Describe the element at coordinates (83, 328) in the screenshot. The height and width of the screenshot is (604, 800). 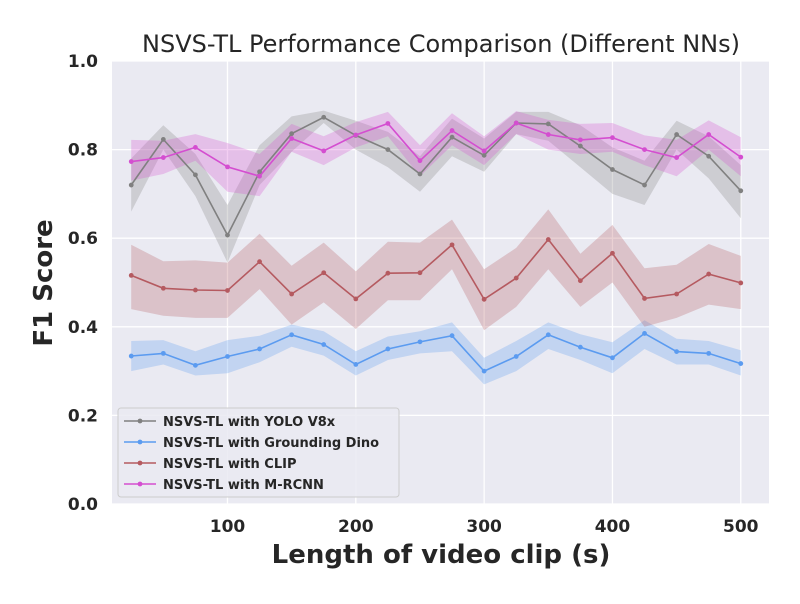
I see `y-tick-label: 0.4` at that location.